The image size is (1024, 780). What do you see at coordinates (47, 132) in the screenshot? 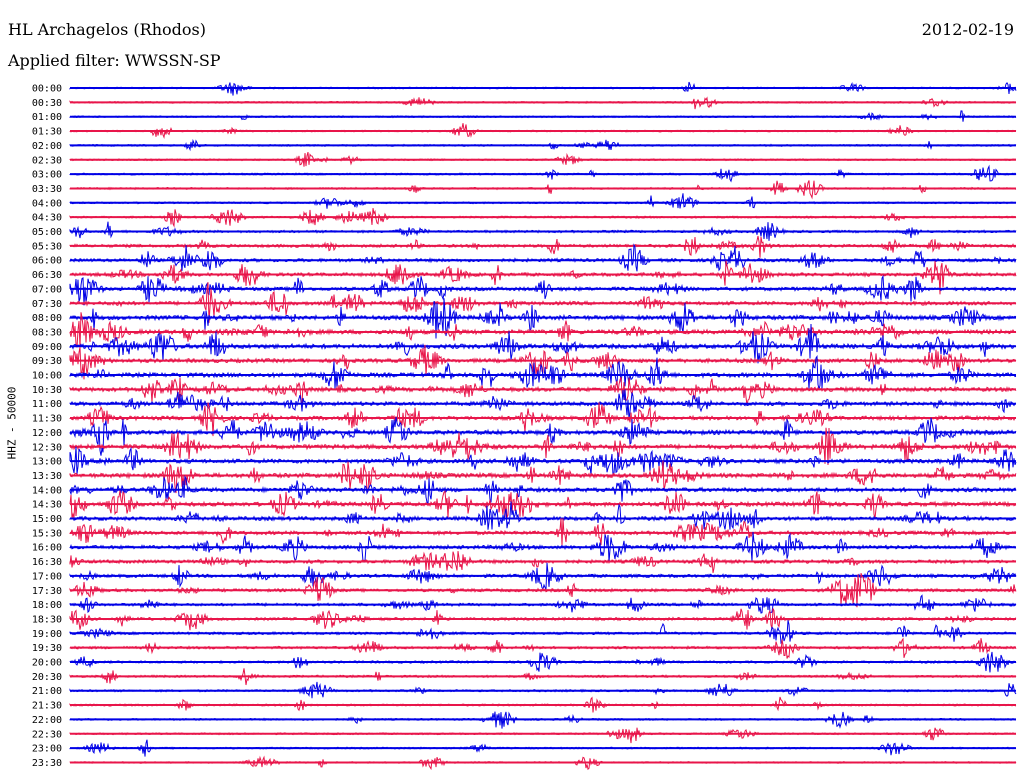
I see `time-tick-label: 01:30` at bounding box center [47, 132].